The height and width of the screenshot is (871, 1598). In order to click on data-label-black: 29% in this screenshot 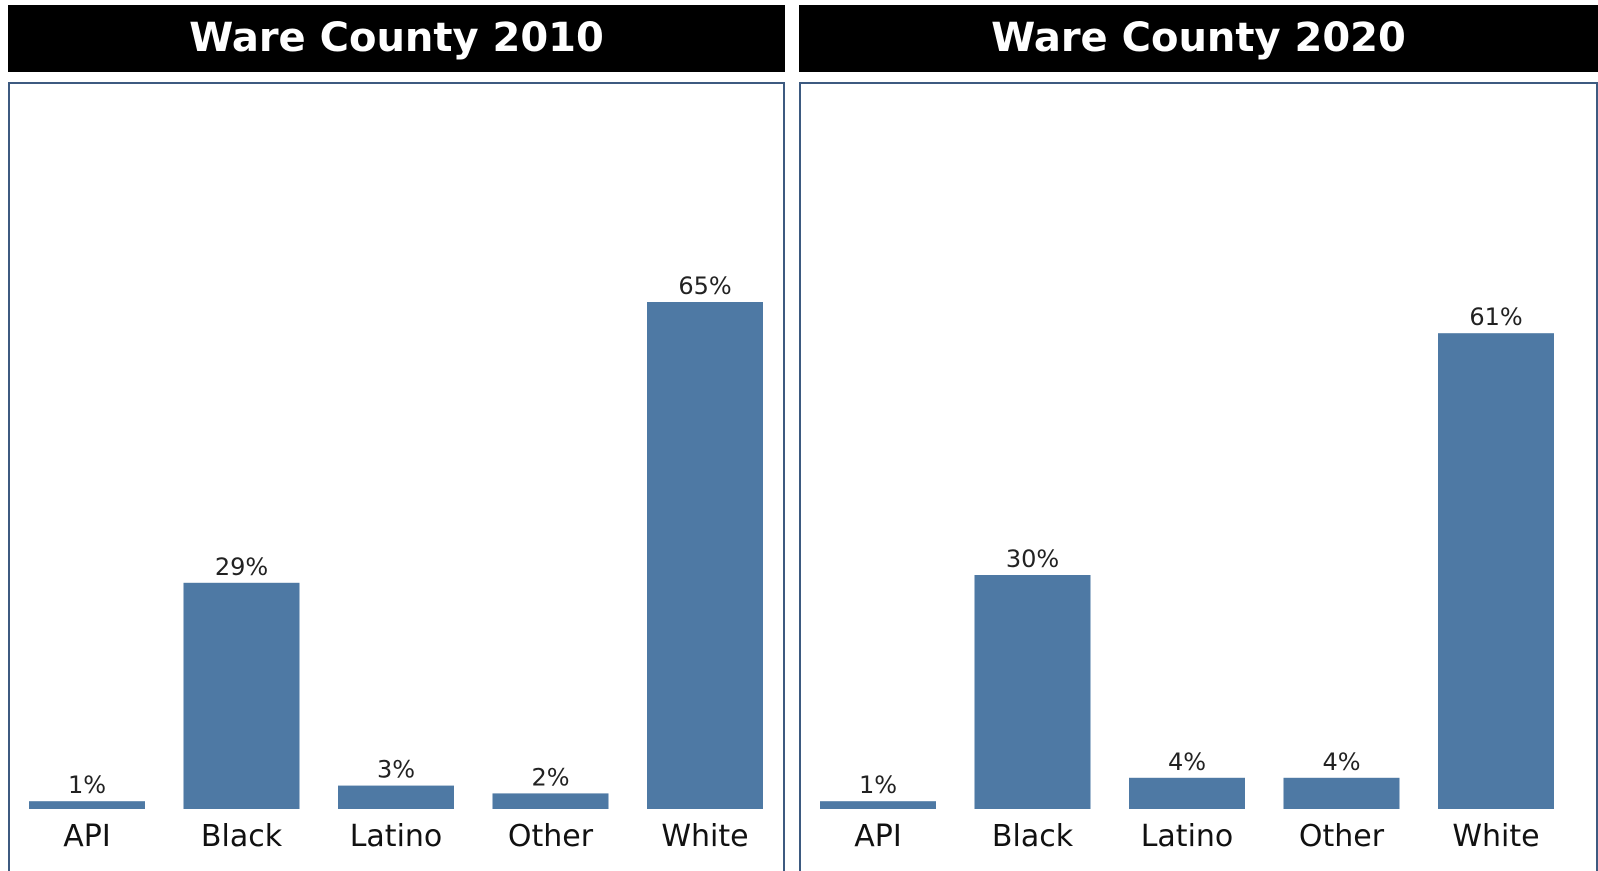, I will do `click(241, 567)`.